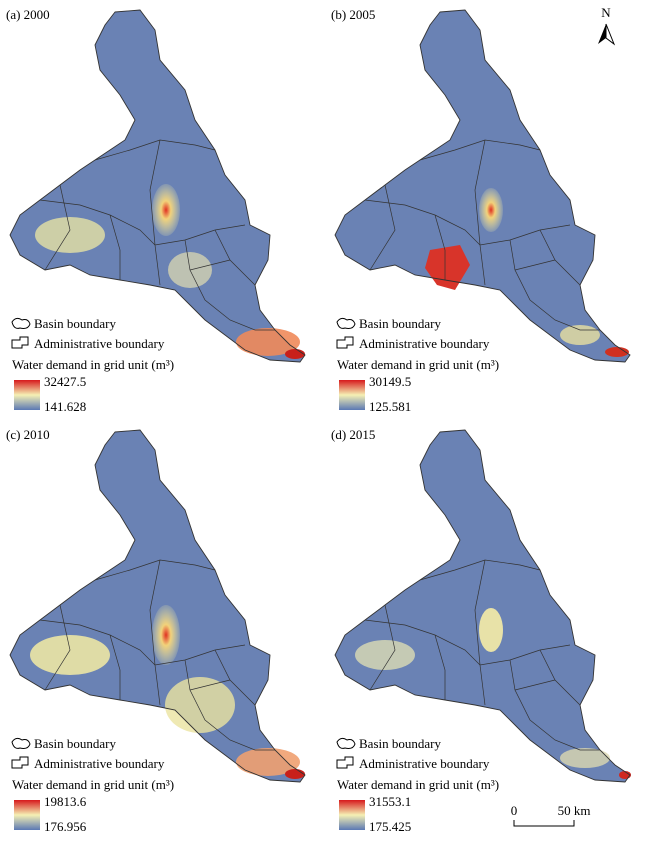  What do you see at coordinates (390, 801) in the screenshot?
I see `legend-max: 31553.1` at bounding box center [390, 801].